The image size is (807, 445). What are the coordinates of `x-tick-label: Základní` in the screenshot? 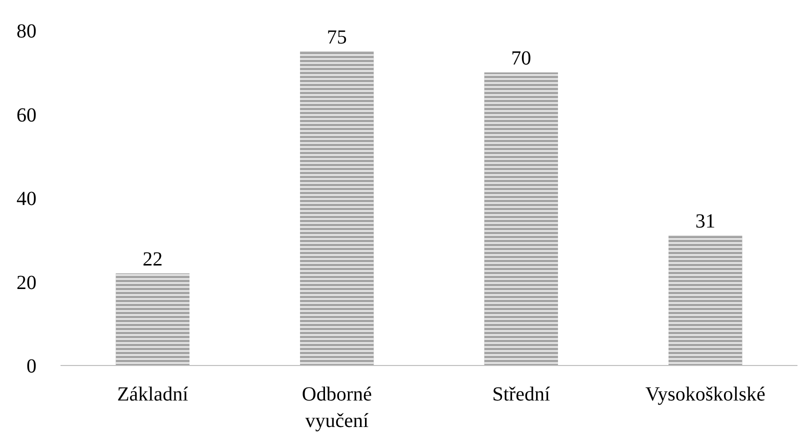 It's located at (153, 395).